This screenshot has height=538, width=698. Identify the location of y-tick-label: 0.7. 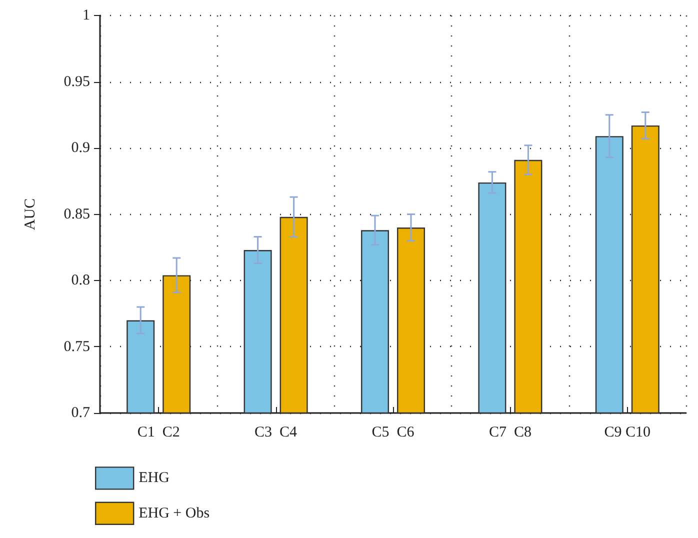
(80, 413).